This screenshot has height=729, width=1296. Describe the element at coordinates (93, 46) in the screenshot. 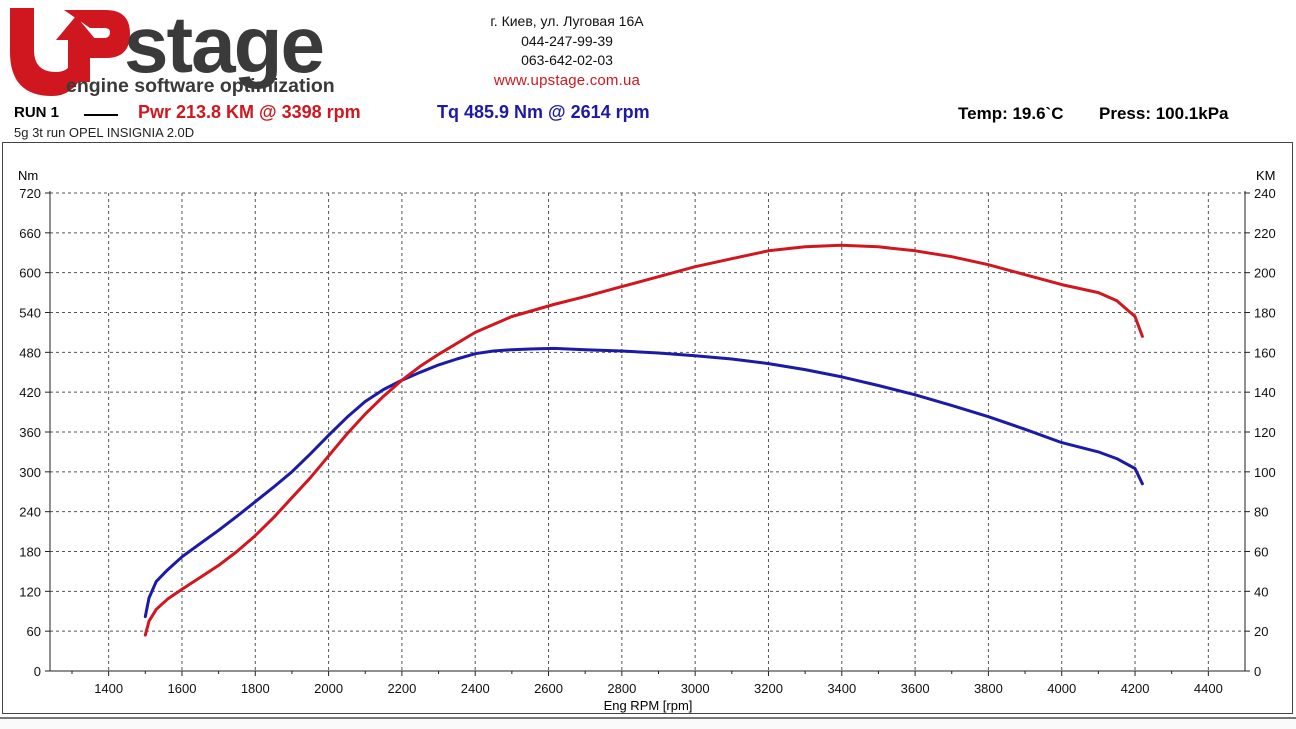

I see `logo-p-arrow` at that location.